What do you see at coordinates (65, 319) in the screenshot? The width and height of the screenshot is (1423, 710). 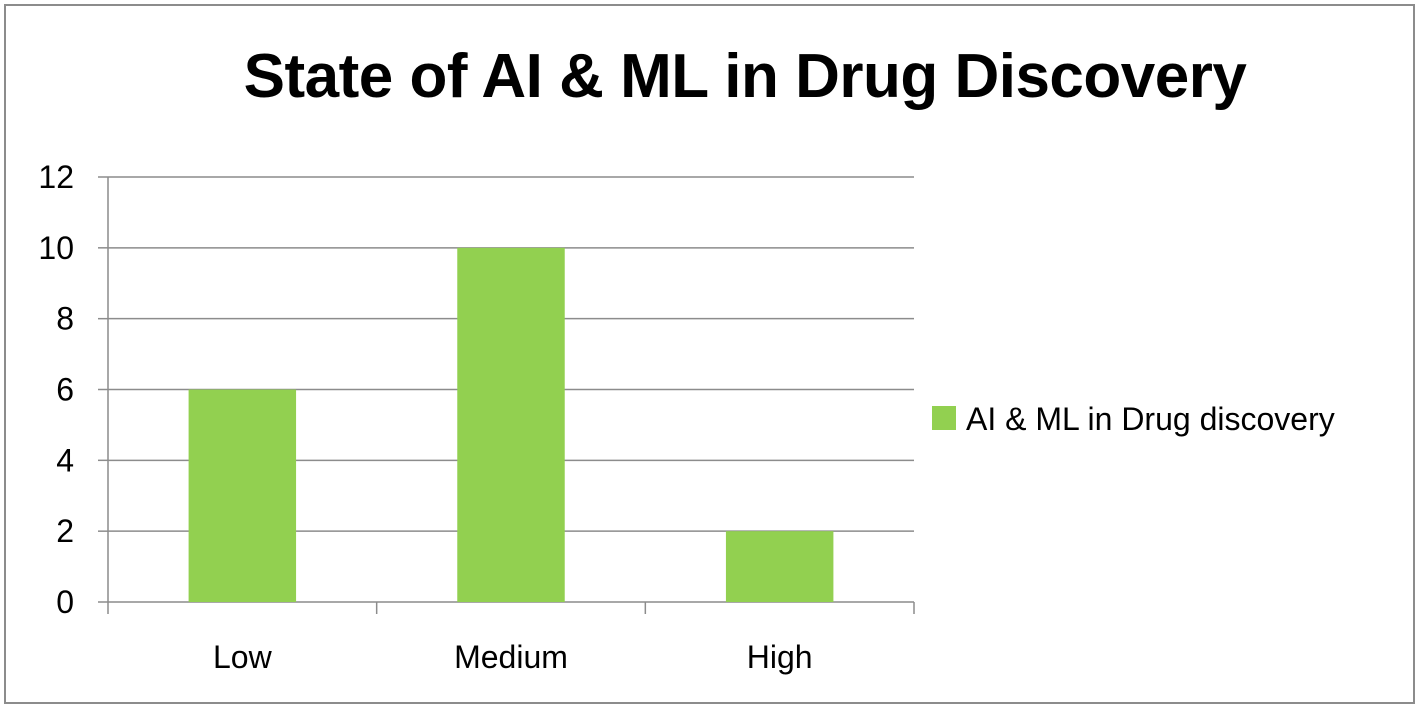 I see `y-tick-label: 8` at bounding box center [65, 319].